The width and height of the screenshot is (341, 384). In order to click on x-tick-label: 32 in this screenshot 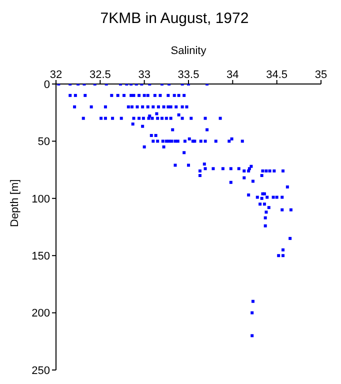, I will do `click(56, 75)`.